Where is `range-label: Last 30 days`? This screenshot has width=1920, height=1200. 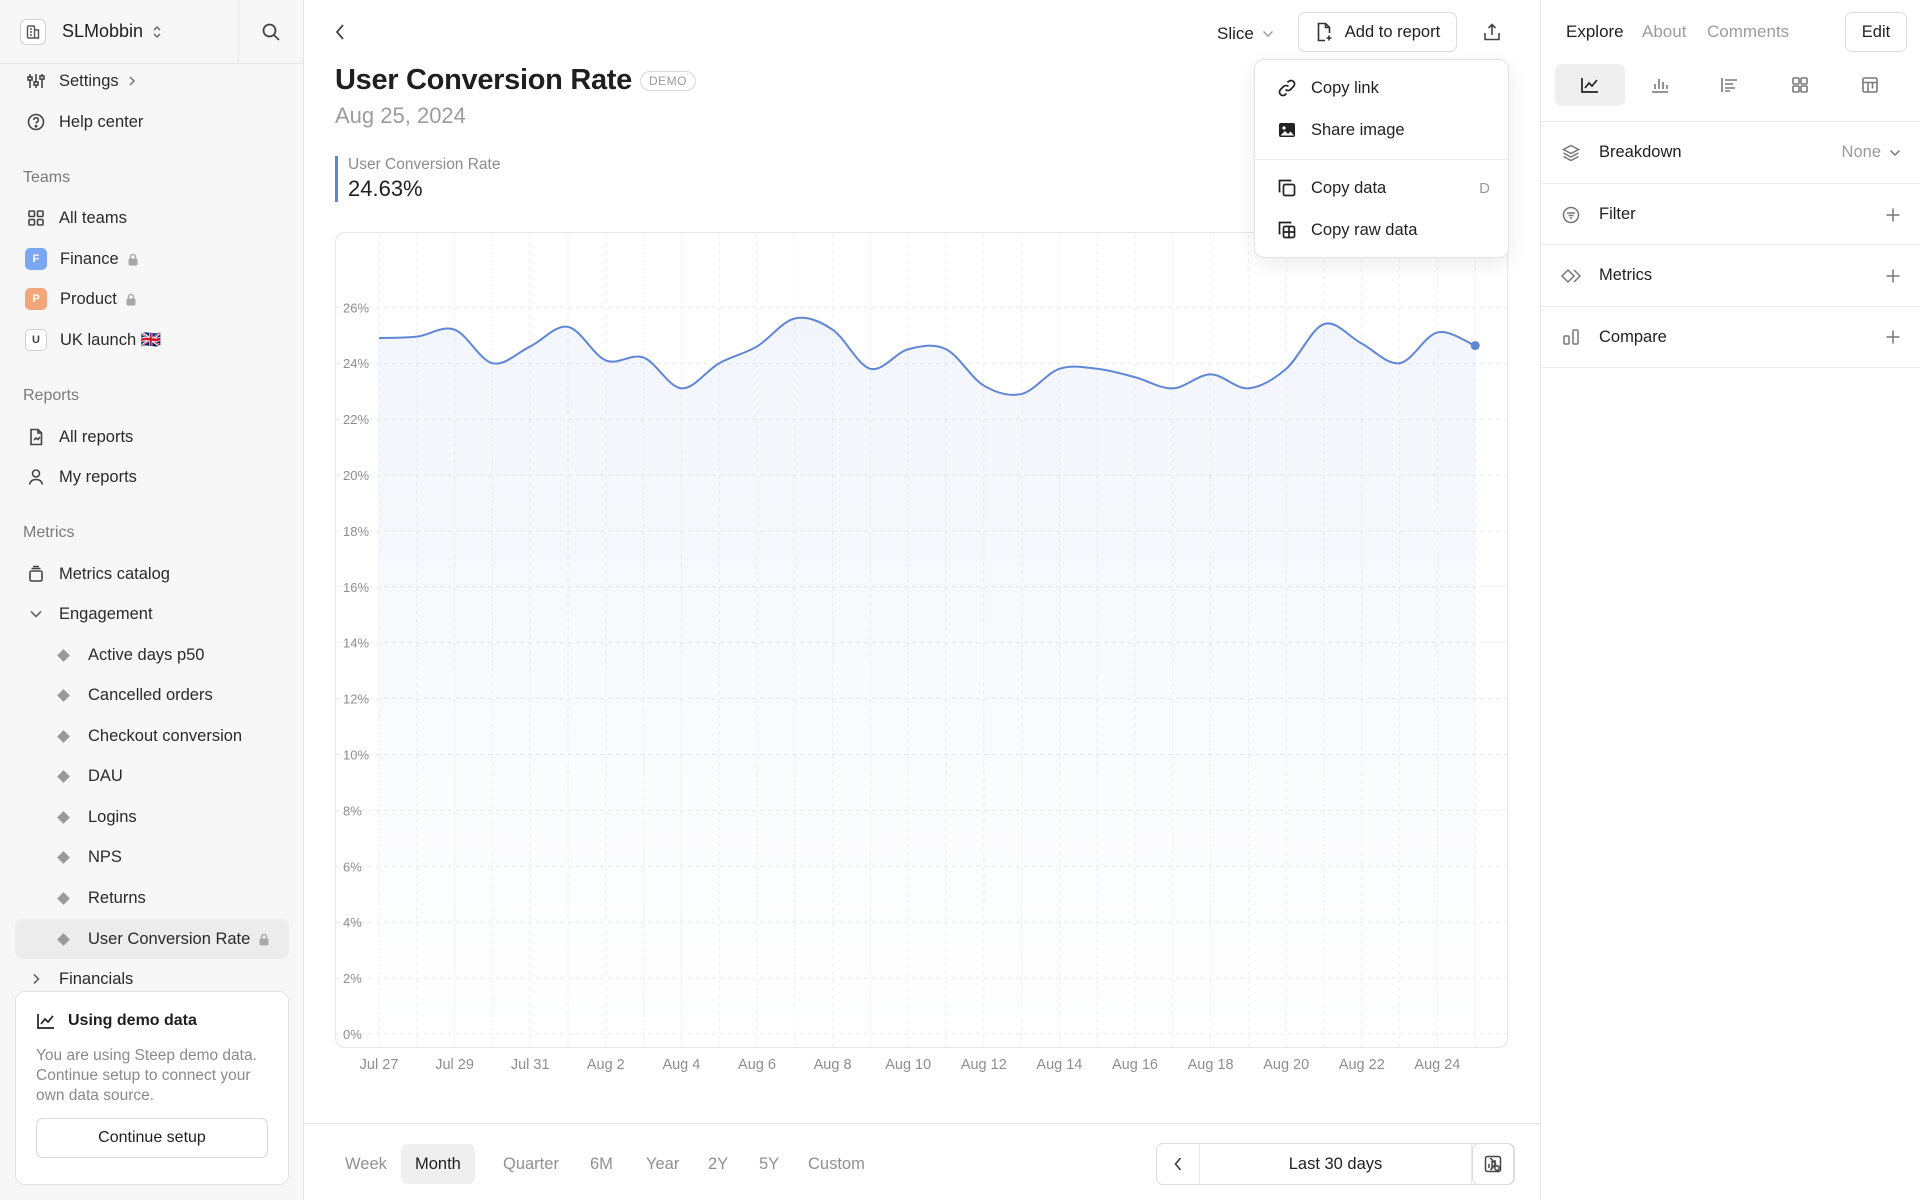
range-label: Last 30 days is located at coordinates (1335, 1164).